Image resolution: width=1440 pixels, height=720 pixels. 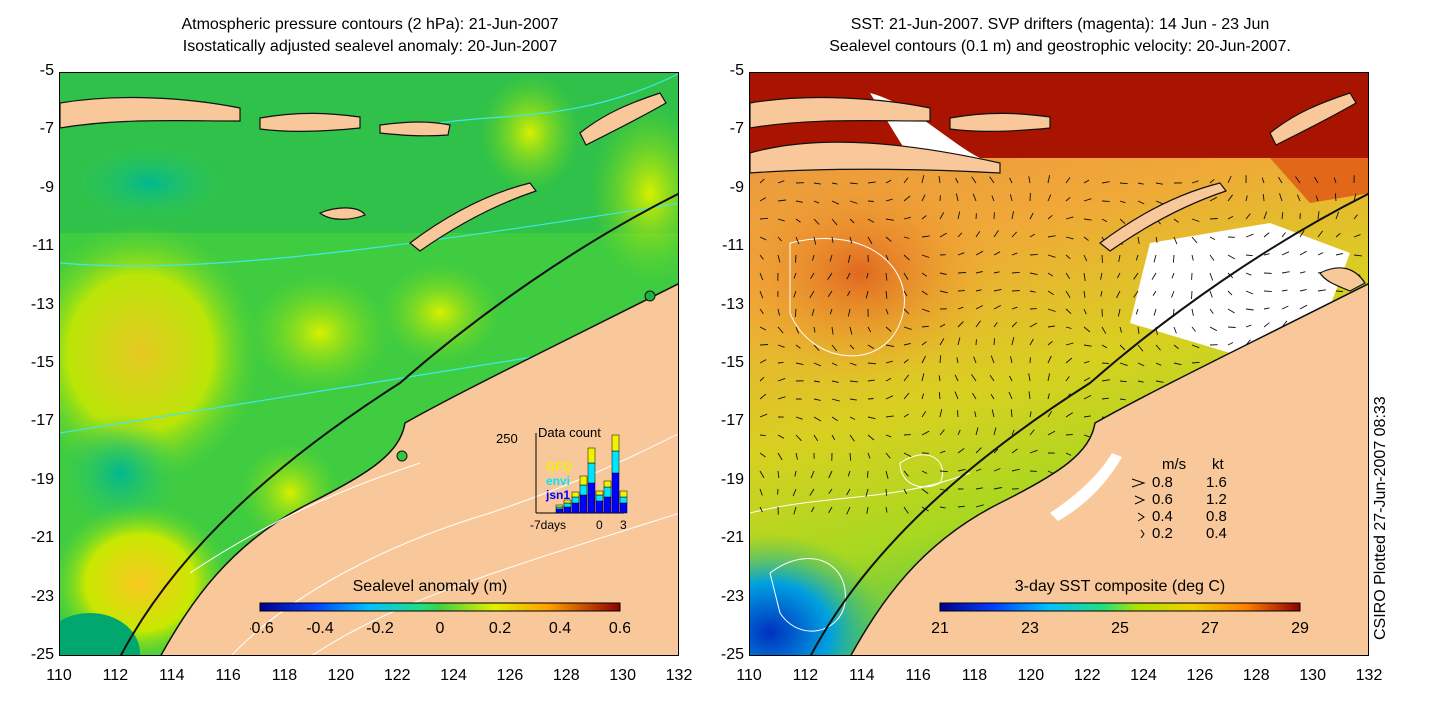 What do you see at coordinates (1179, 499) in the screenshot?
I see `velocity-legend: m/s kt 0.8 1.60.6 1.20.4 0.80.2 0.4` at bounding box center [1179, 499].